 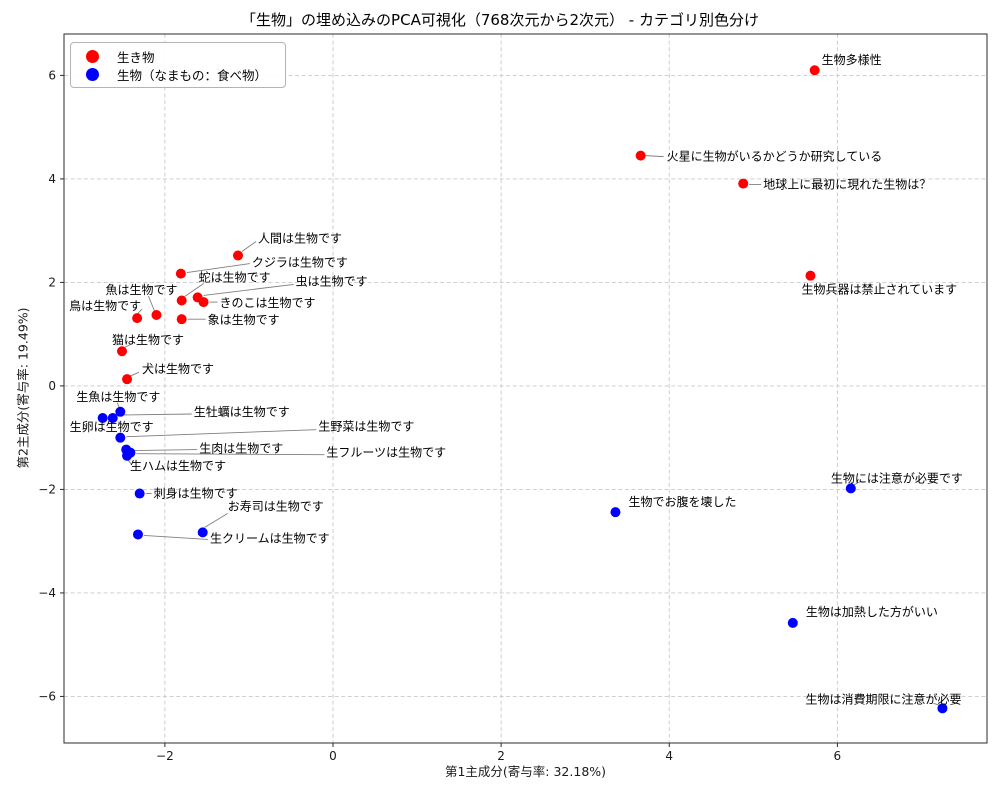 I want to click on chart-title: 「生物」の埋め込みのPCA可視化（768次元から2次元） - カテゴリ別色分け, so click(x=500, y=20).